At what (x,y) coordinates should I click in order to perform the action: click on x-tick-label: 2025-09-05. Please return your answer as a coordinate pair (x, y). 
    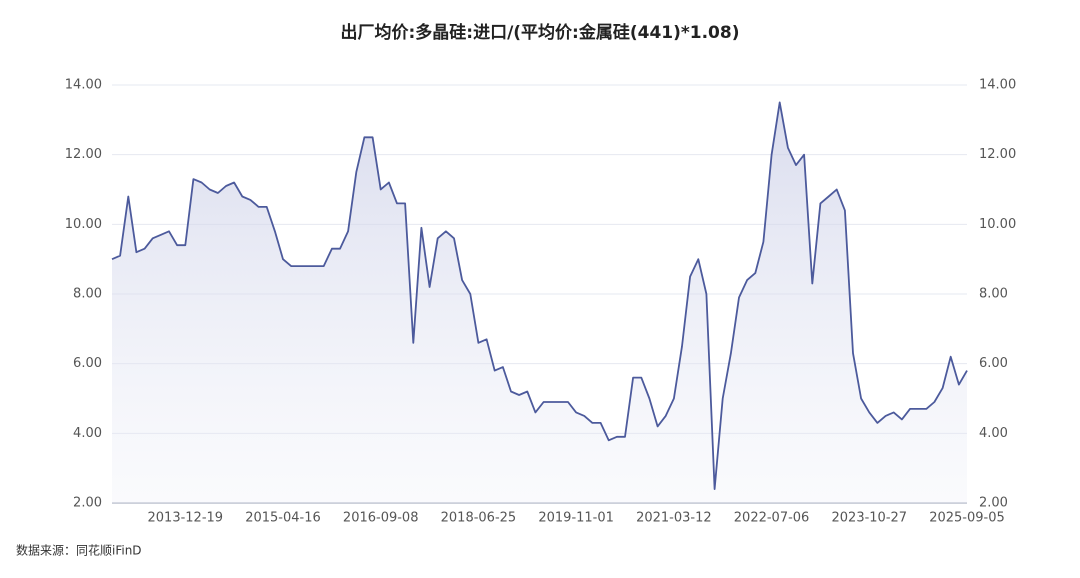
    Looking at the image, I should click on (967, 518).